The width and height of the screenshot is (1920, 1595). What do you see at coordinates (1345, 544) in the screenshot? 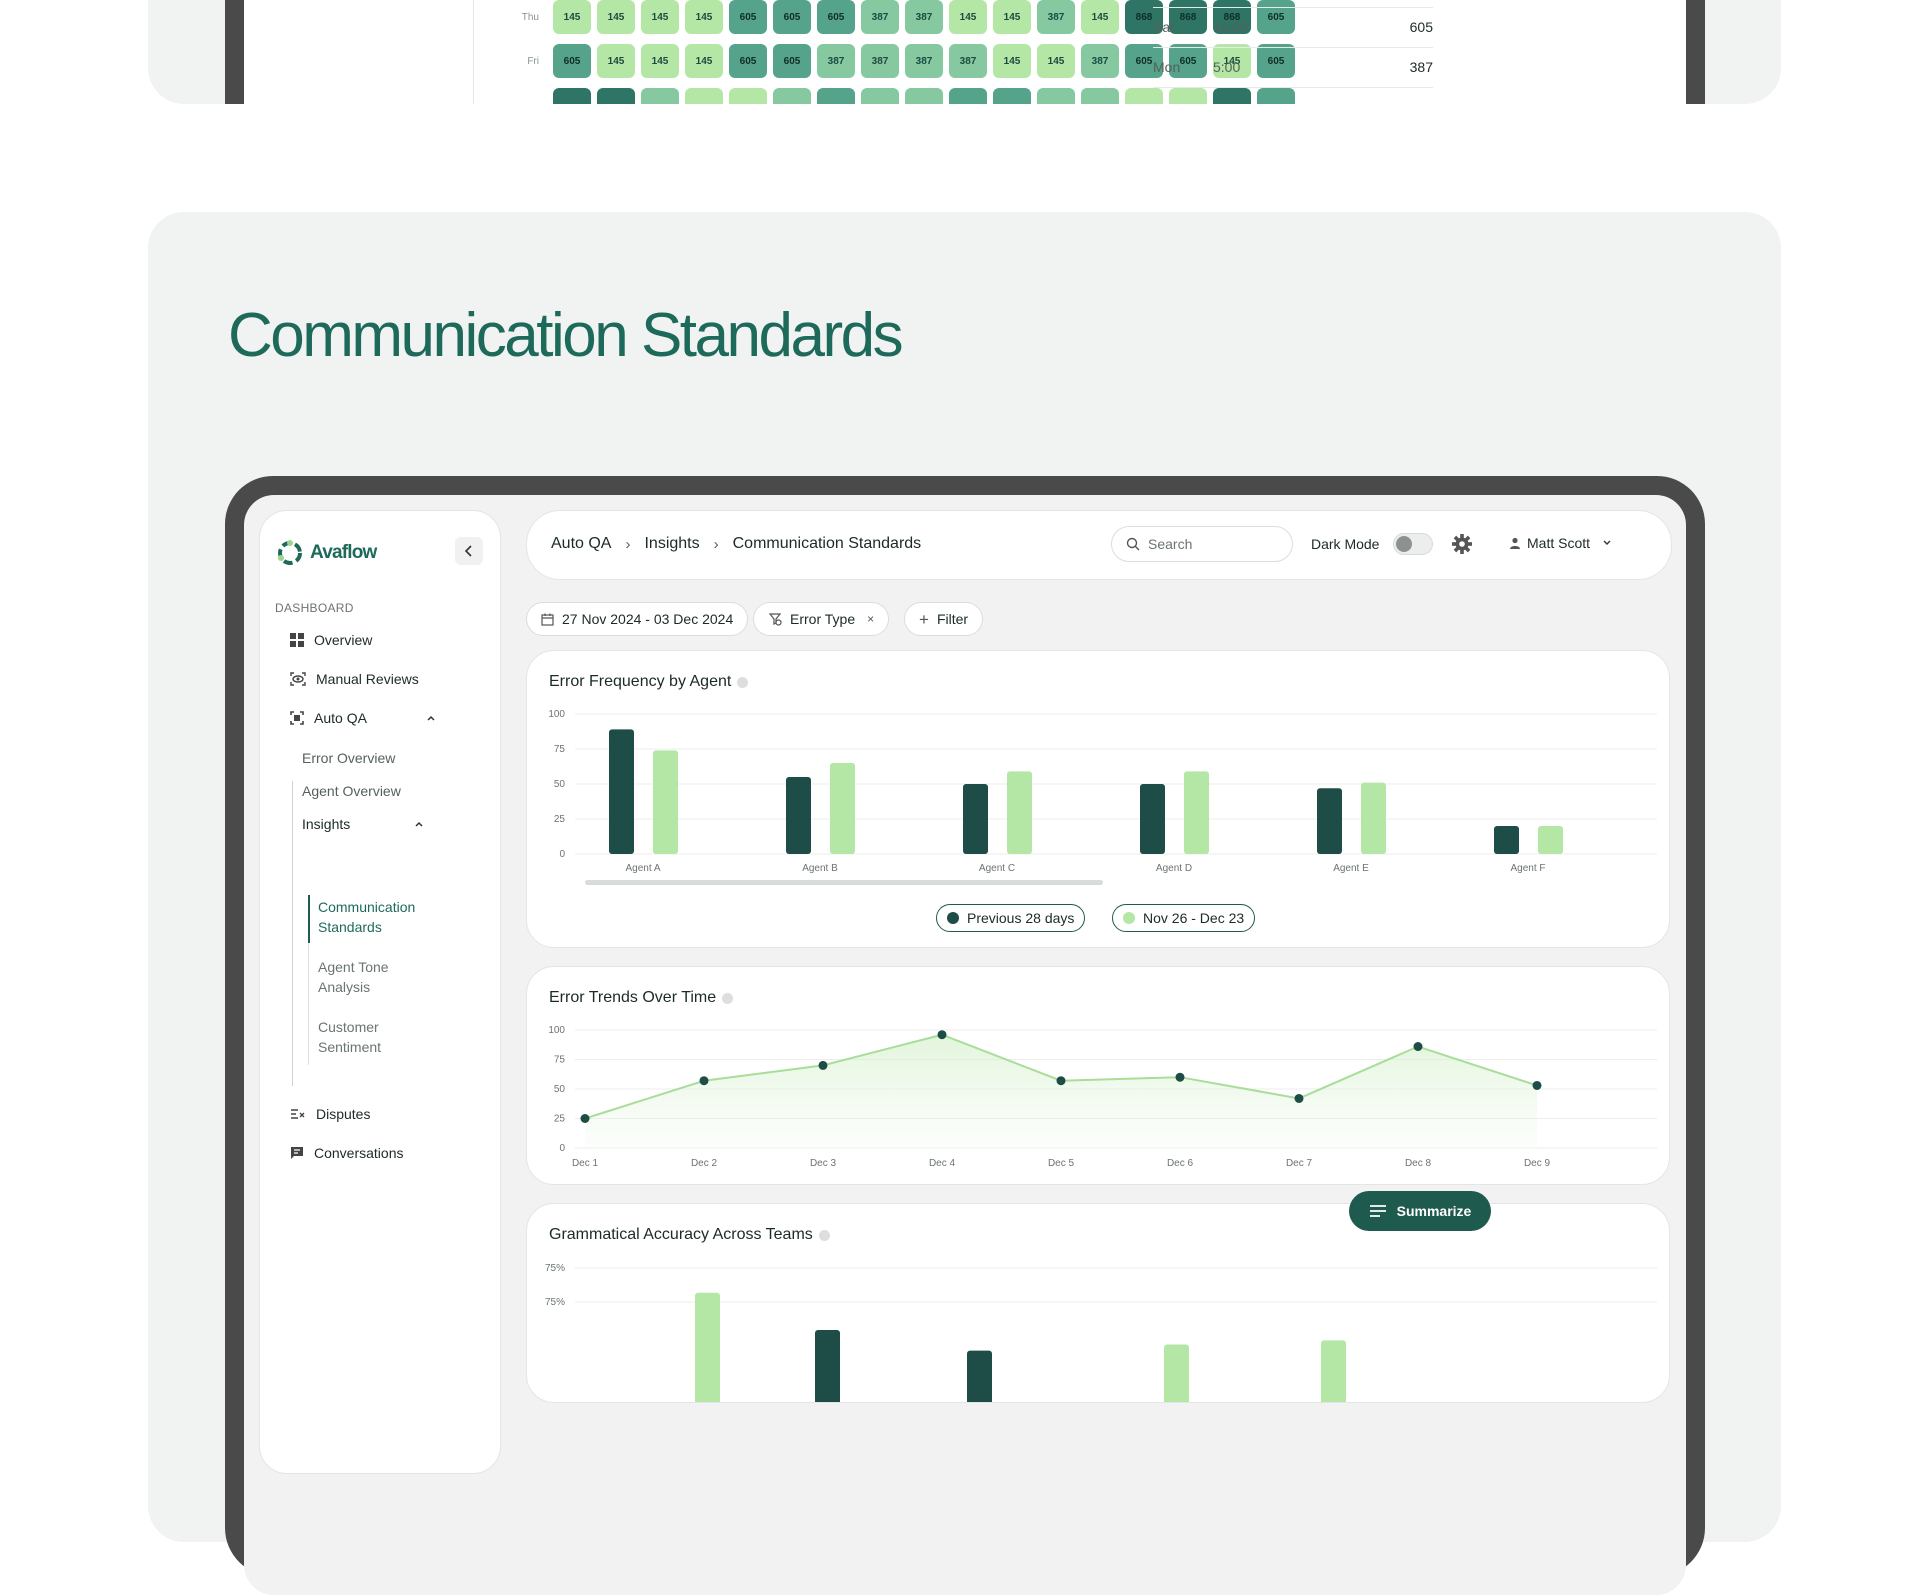
I see `dark-mode-label: Dark Mode` at bounding box center [1345, 544].